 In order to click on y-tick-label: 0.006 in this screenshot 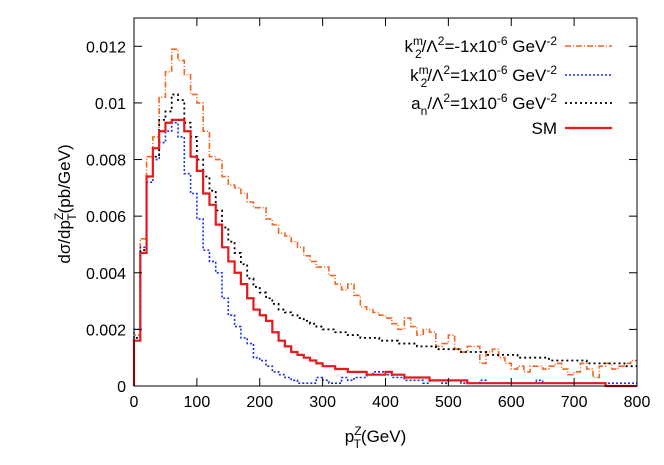, I will do `click(106, 217)`.